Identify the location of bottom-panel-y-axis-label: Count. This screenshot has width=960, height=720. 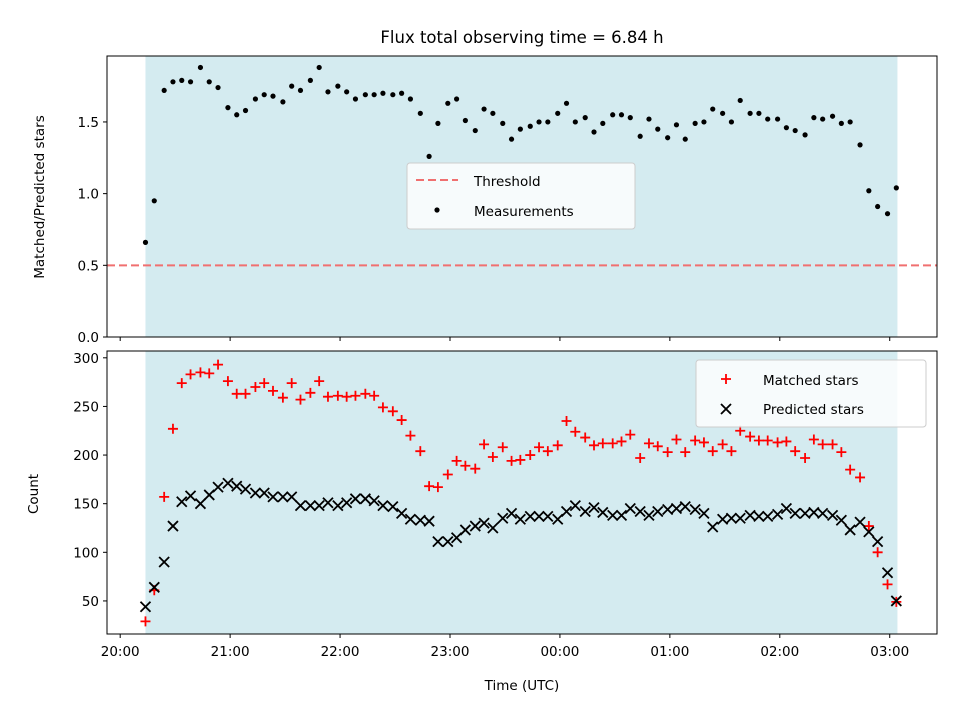
(34, 494).